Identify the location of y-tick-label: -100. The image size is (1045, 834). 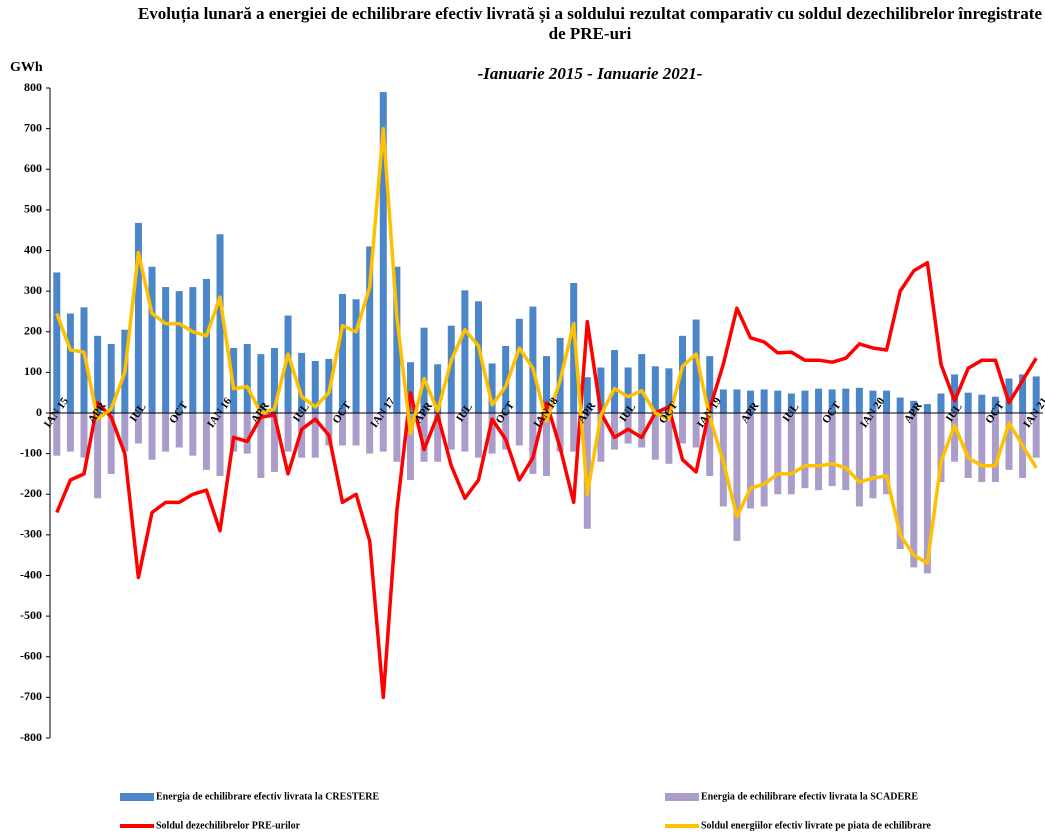
(31, 452).